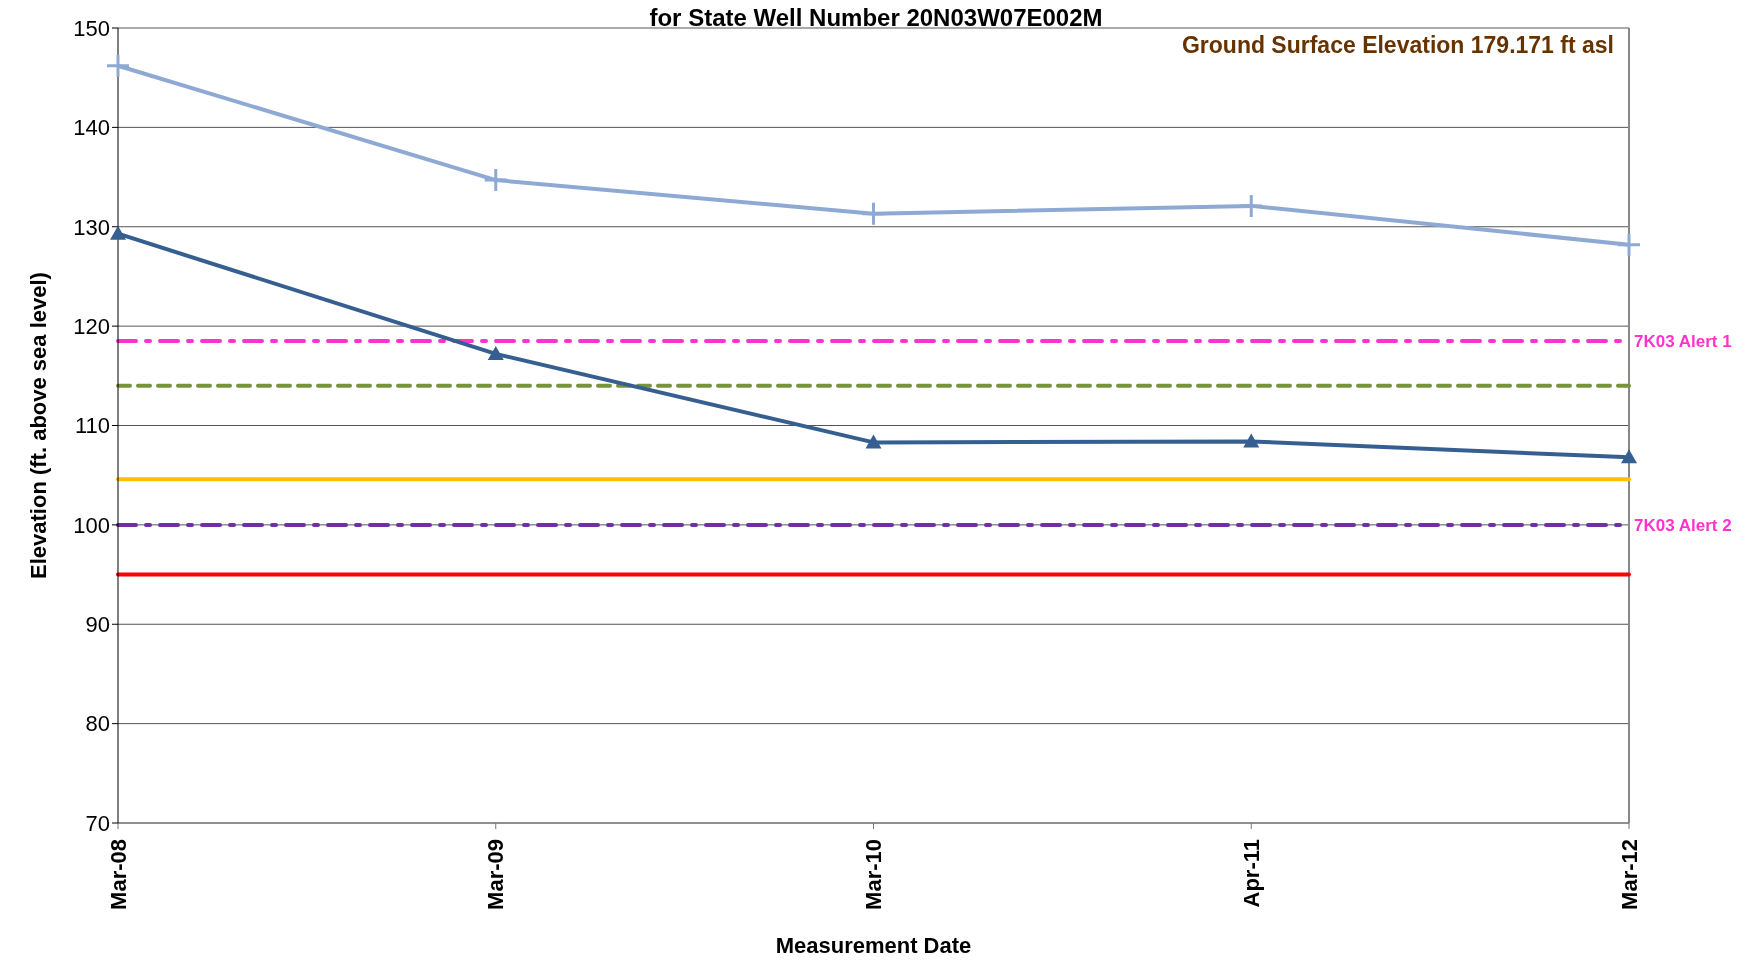 This screenshot has width=1752, height=970. What do you see at coordinates (1397, 45) in the screenshot?
I see `annotation: Ground Surface Elevation 179.171 ft asl` at bounding box center [1397, 45].